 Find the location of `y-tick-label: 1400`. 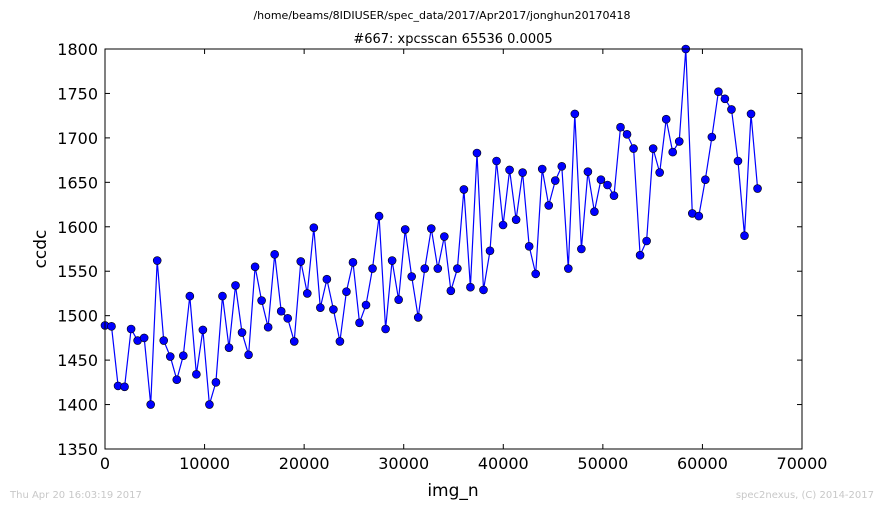

y-tick-label: 1400 is located at coordinates (77, 405).